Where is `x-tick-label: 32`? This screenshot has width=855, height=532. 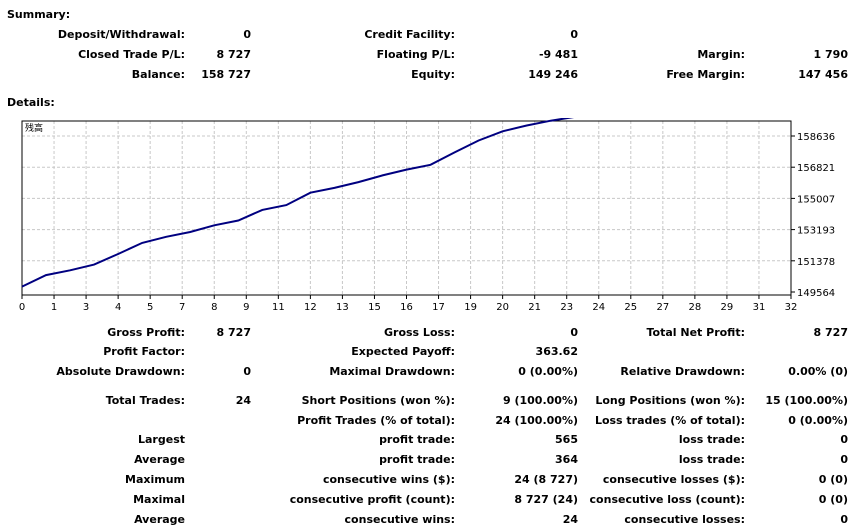
x-tick-label: 32 is located at coordinates (791, 307).